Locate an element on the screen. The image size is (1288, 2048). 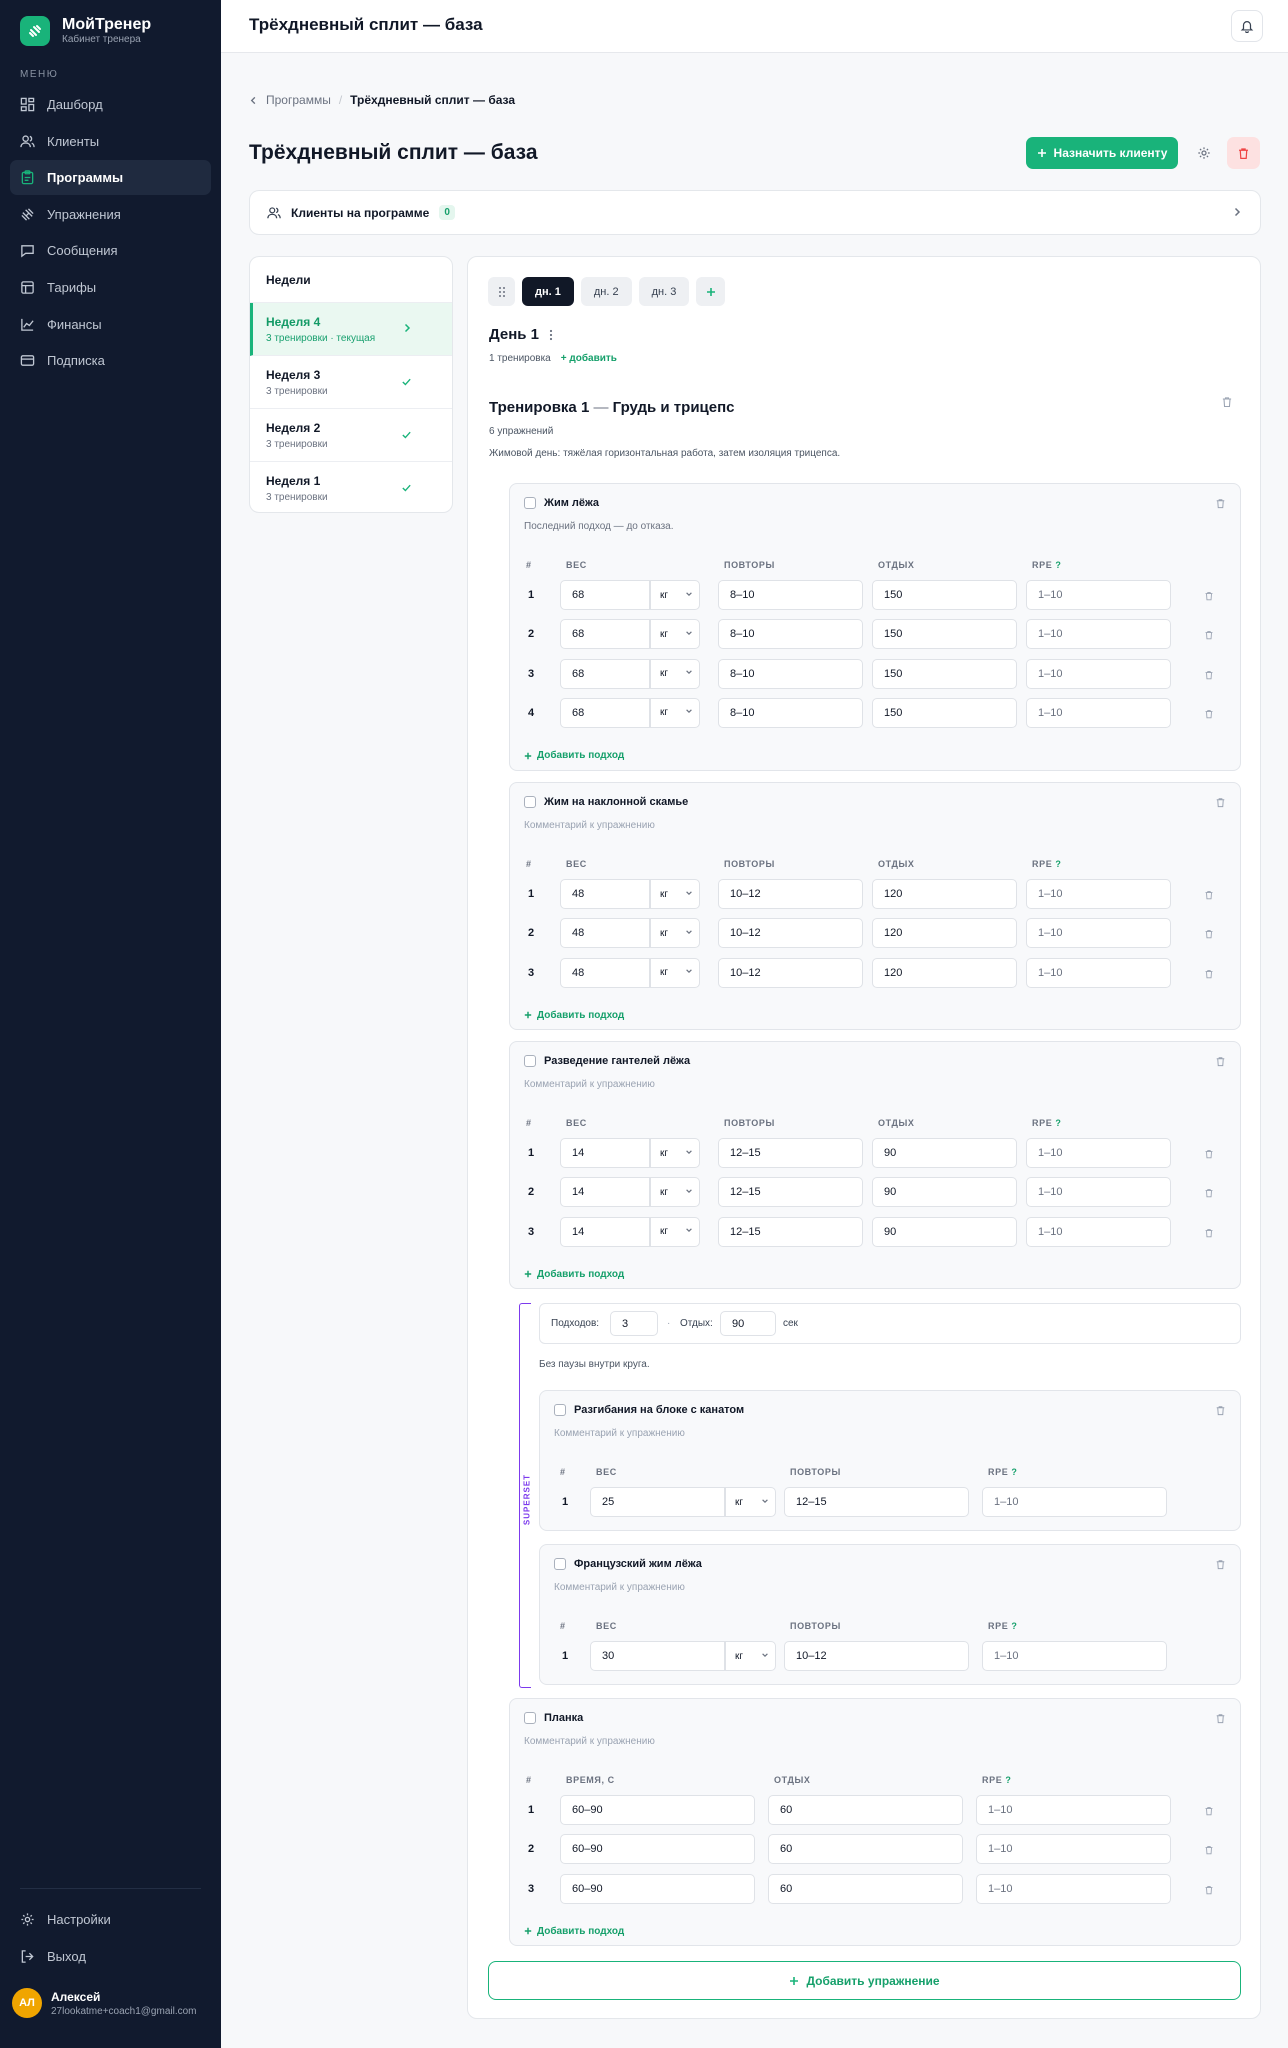
weight-input: 14 is located at coordinates (605, 1153).